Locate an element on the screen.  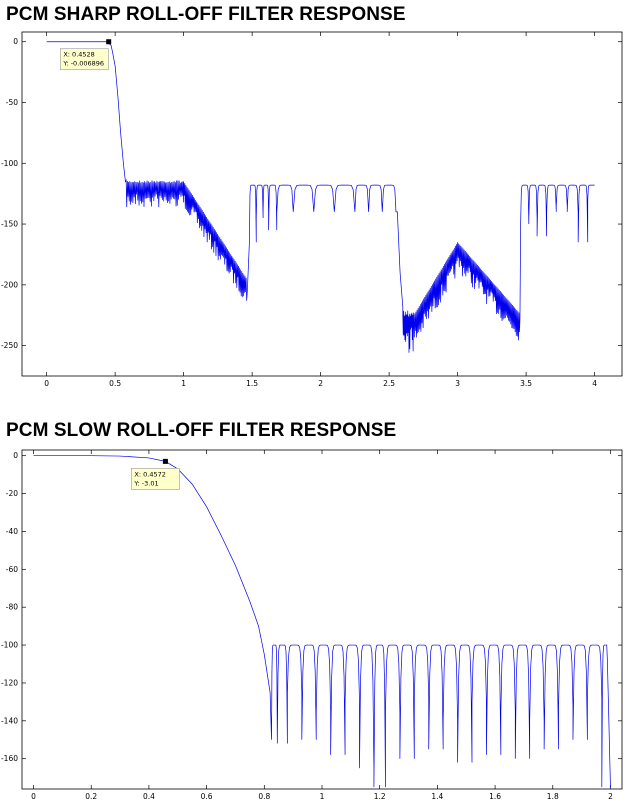
x-tick-label: 4 is located at coordinates (594, 383).